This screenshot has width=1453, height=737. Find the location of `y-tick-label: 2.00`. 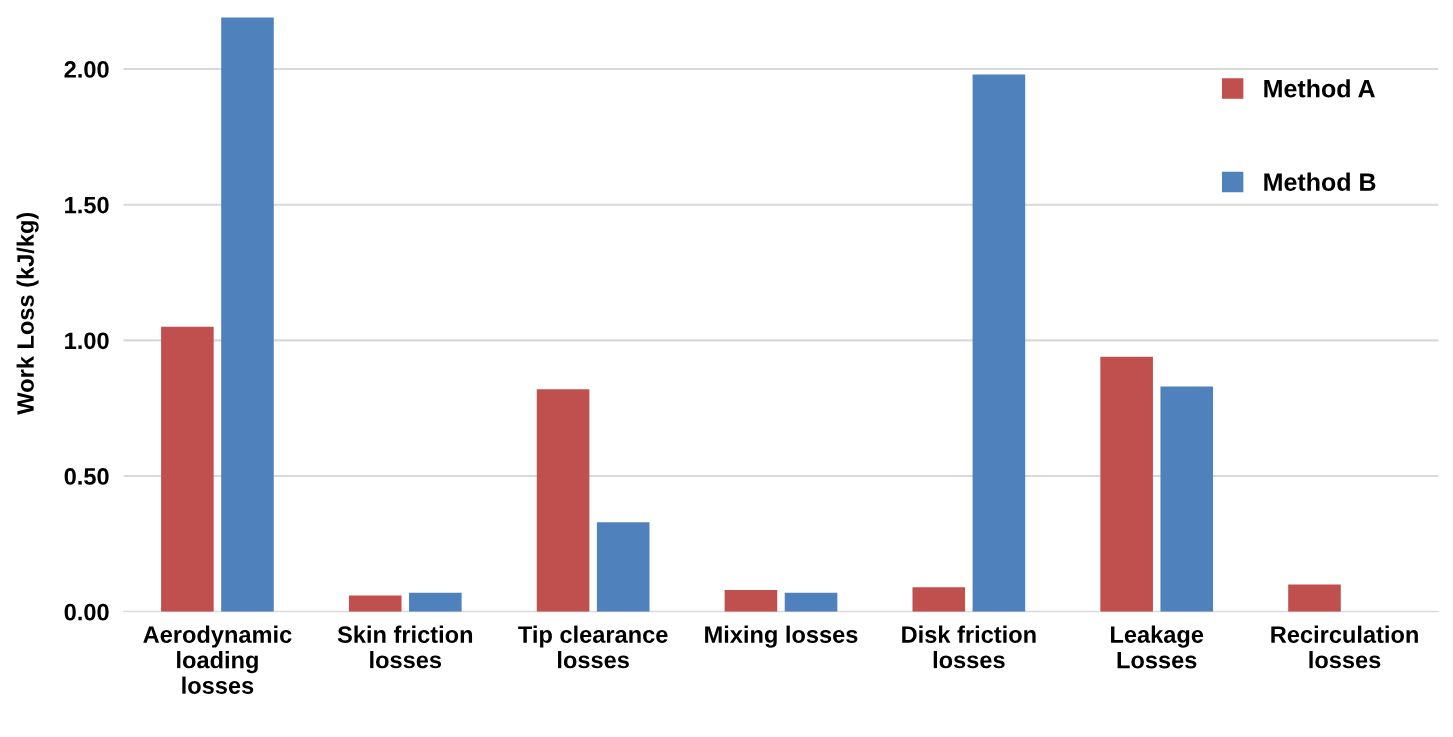

y-tick-label: 2.00 is located at coordinates (86, 69).